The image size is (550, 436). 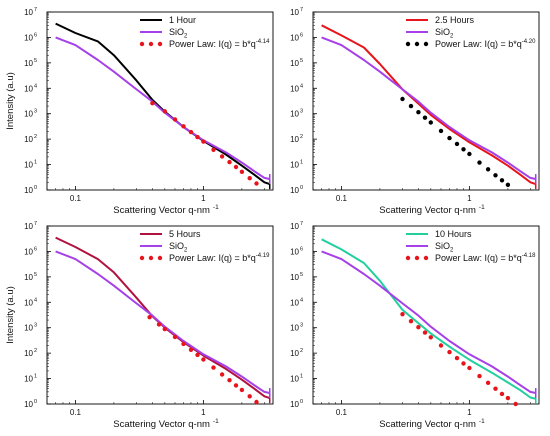 I want to click on y-axis-title: Intensity (a.u), so click(x=10, y=315).